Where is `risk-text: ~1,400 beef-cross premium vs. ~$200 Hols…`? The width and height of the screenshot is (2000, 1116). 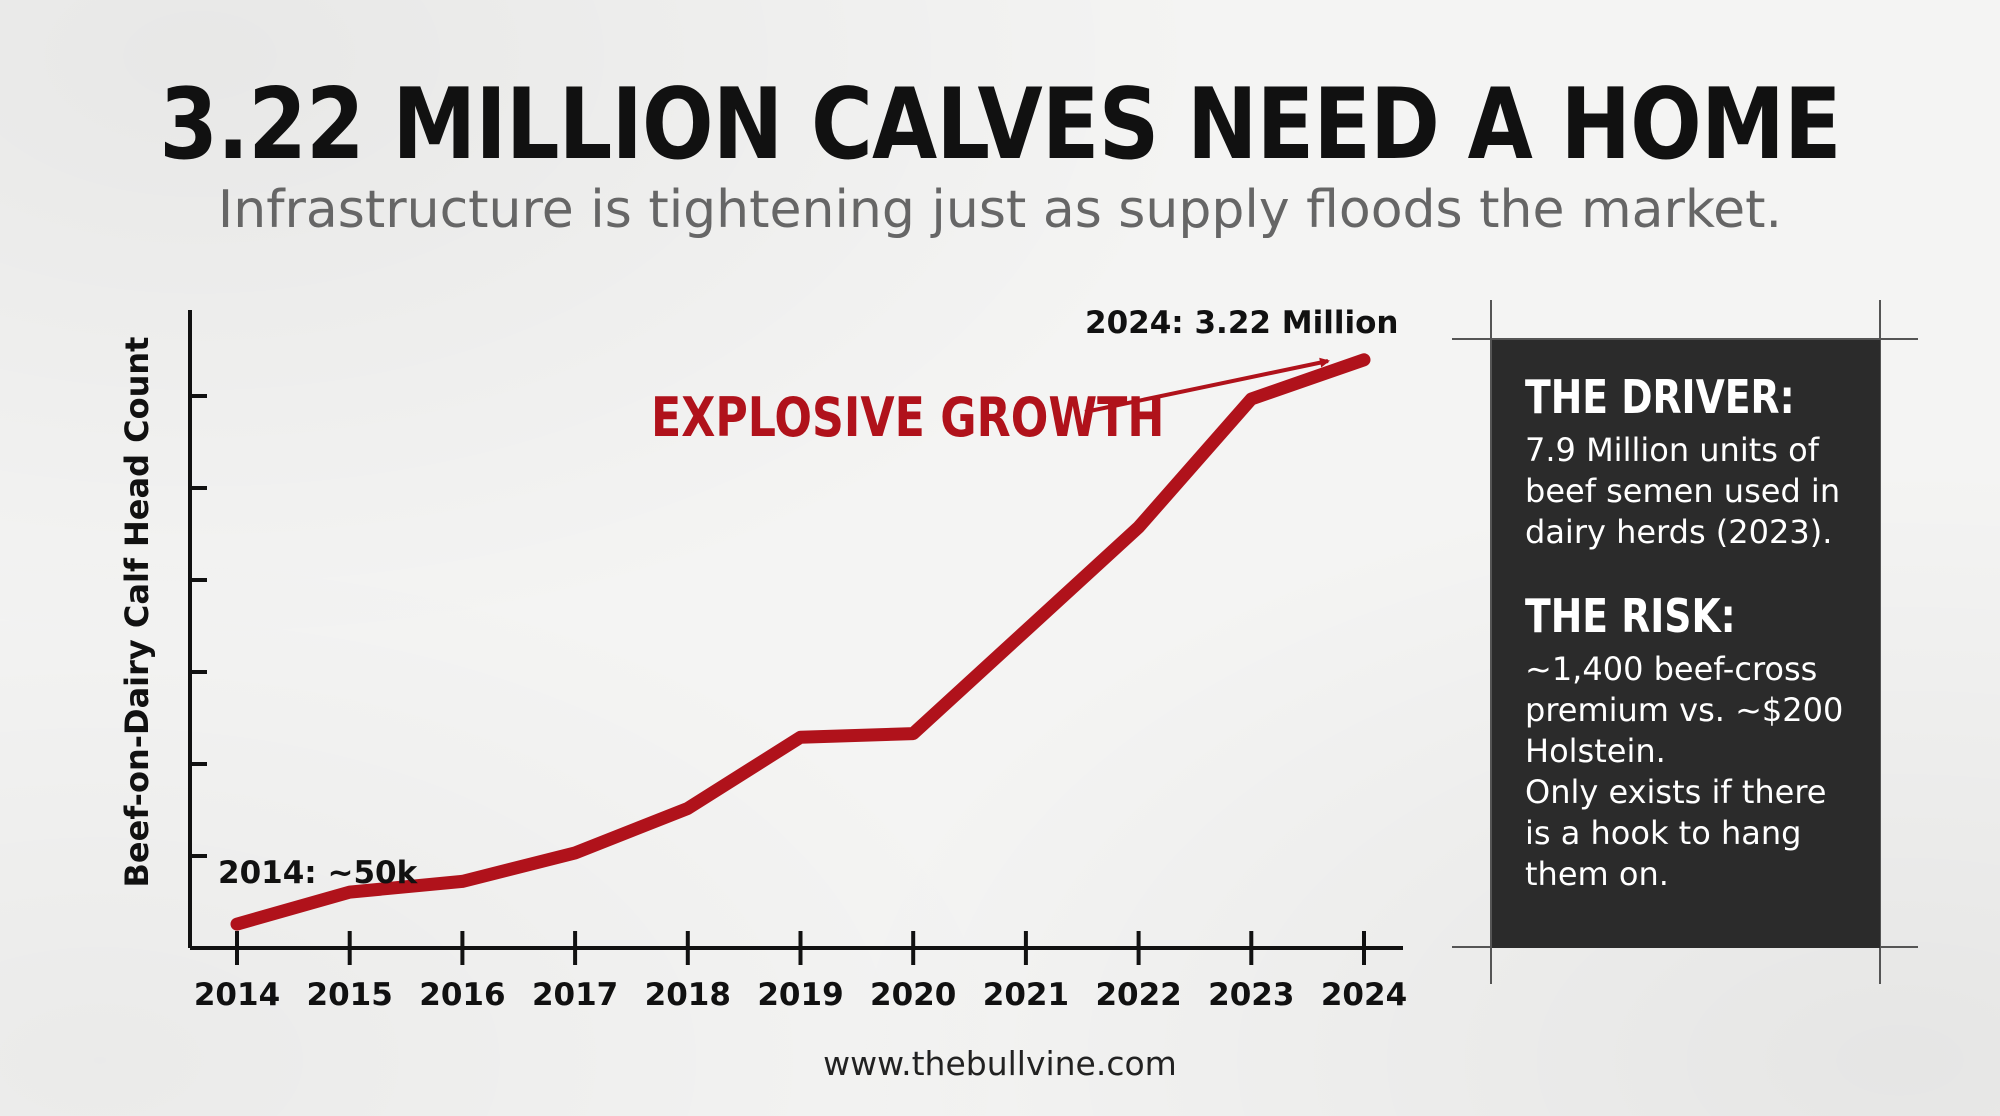
risk-text: ~1,400 beef-cross premium vs. ~$200 Hols… is located at coordinates (1684, 771).